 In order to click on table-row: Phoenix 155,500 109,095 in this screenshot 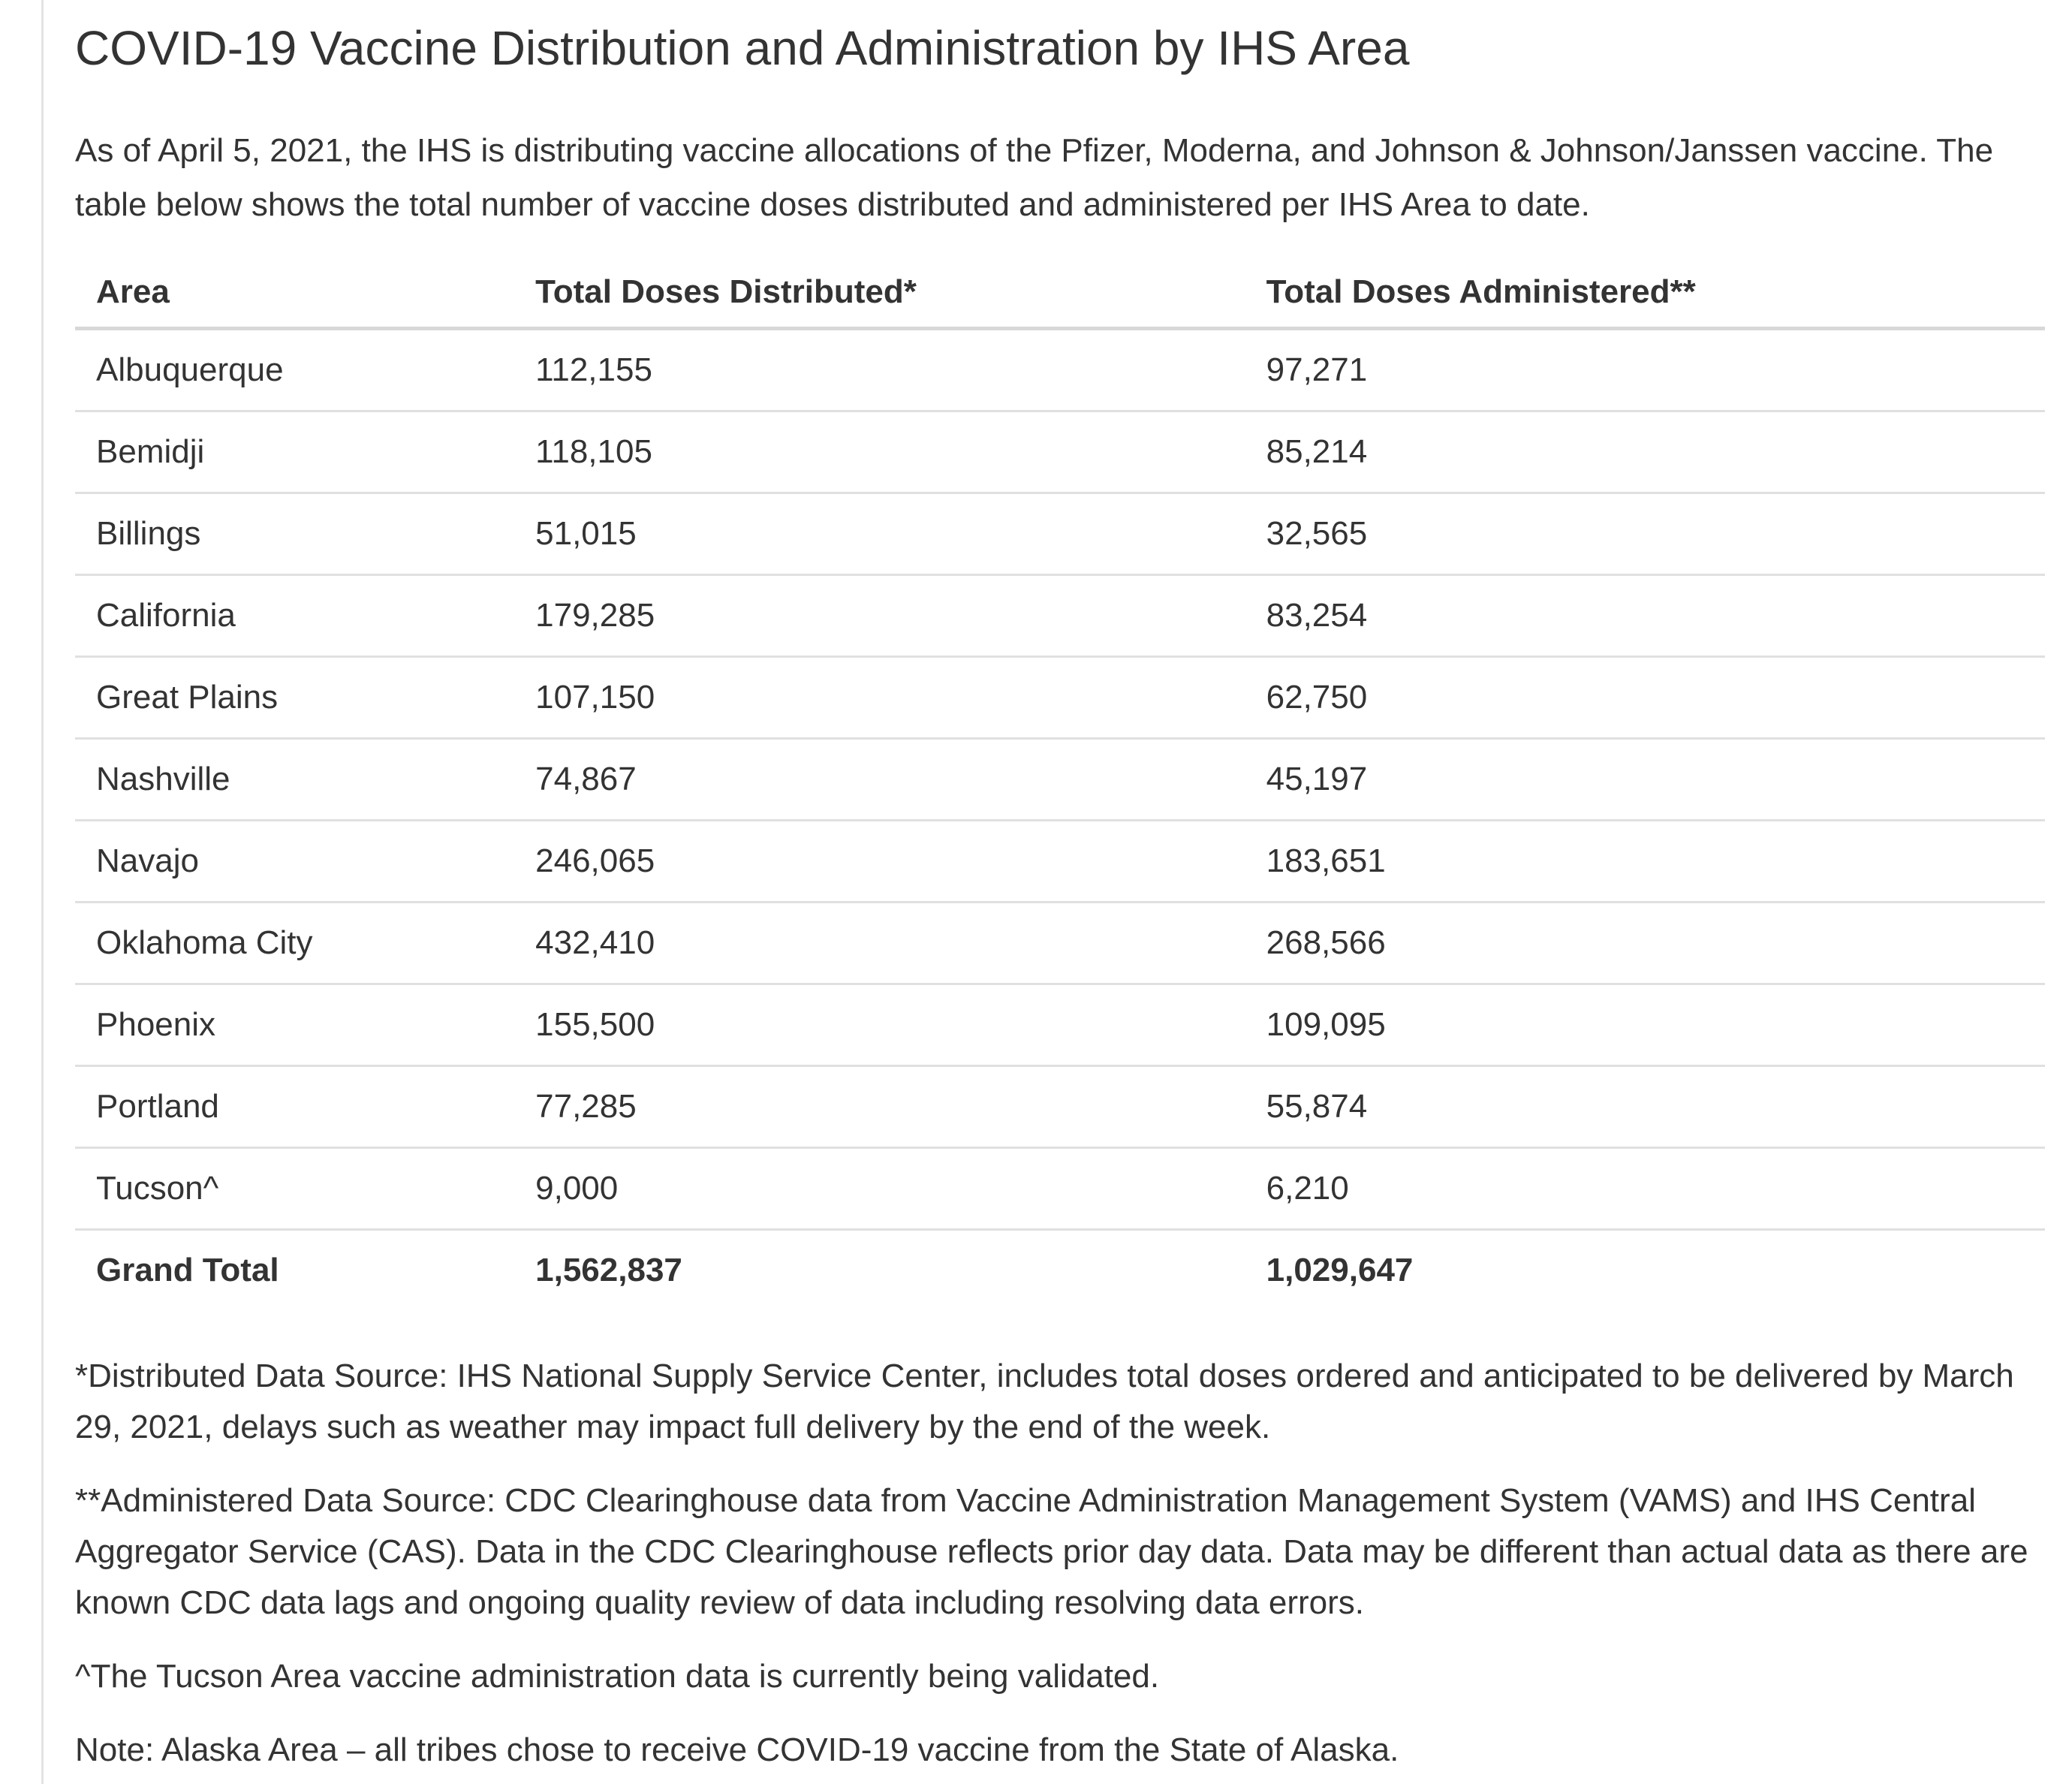, I will do `click(1060, 1025)`.